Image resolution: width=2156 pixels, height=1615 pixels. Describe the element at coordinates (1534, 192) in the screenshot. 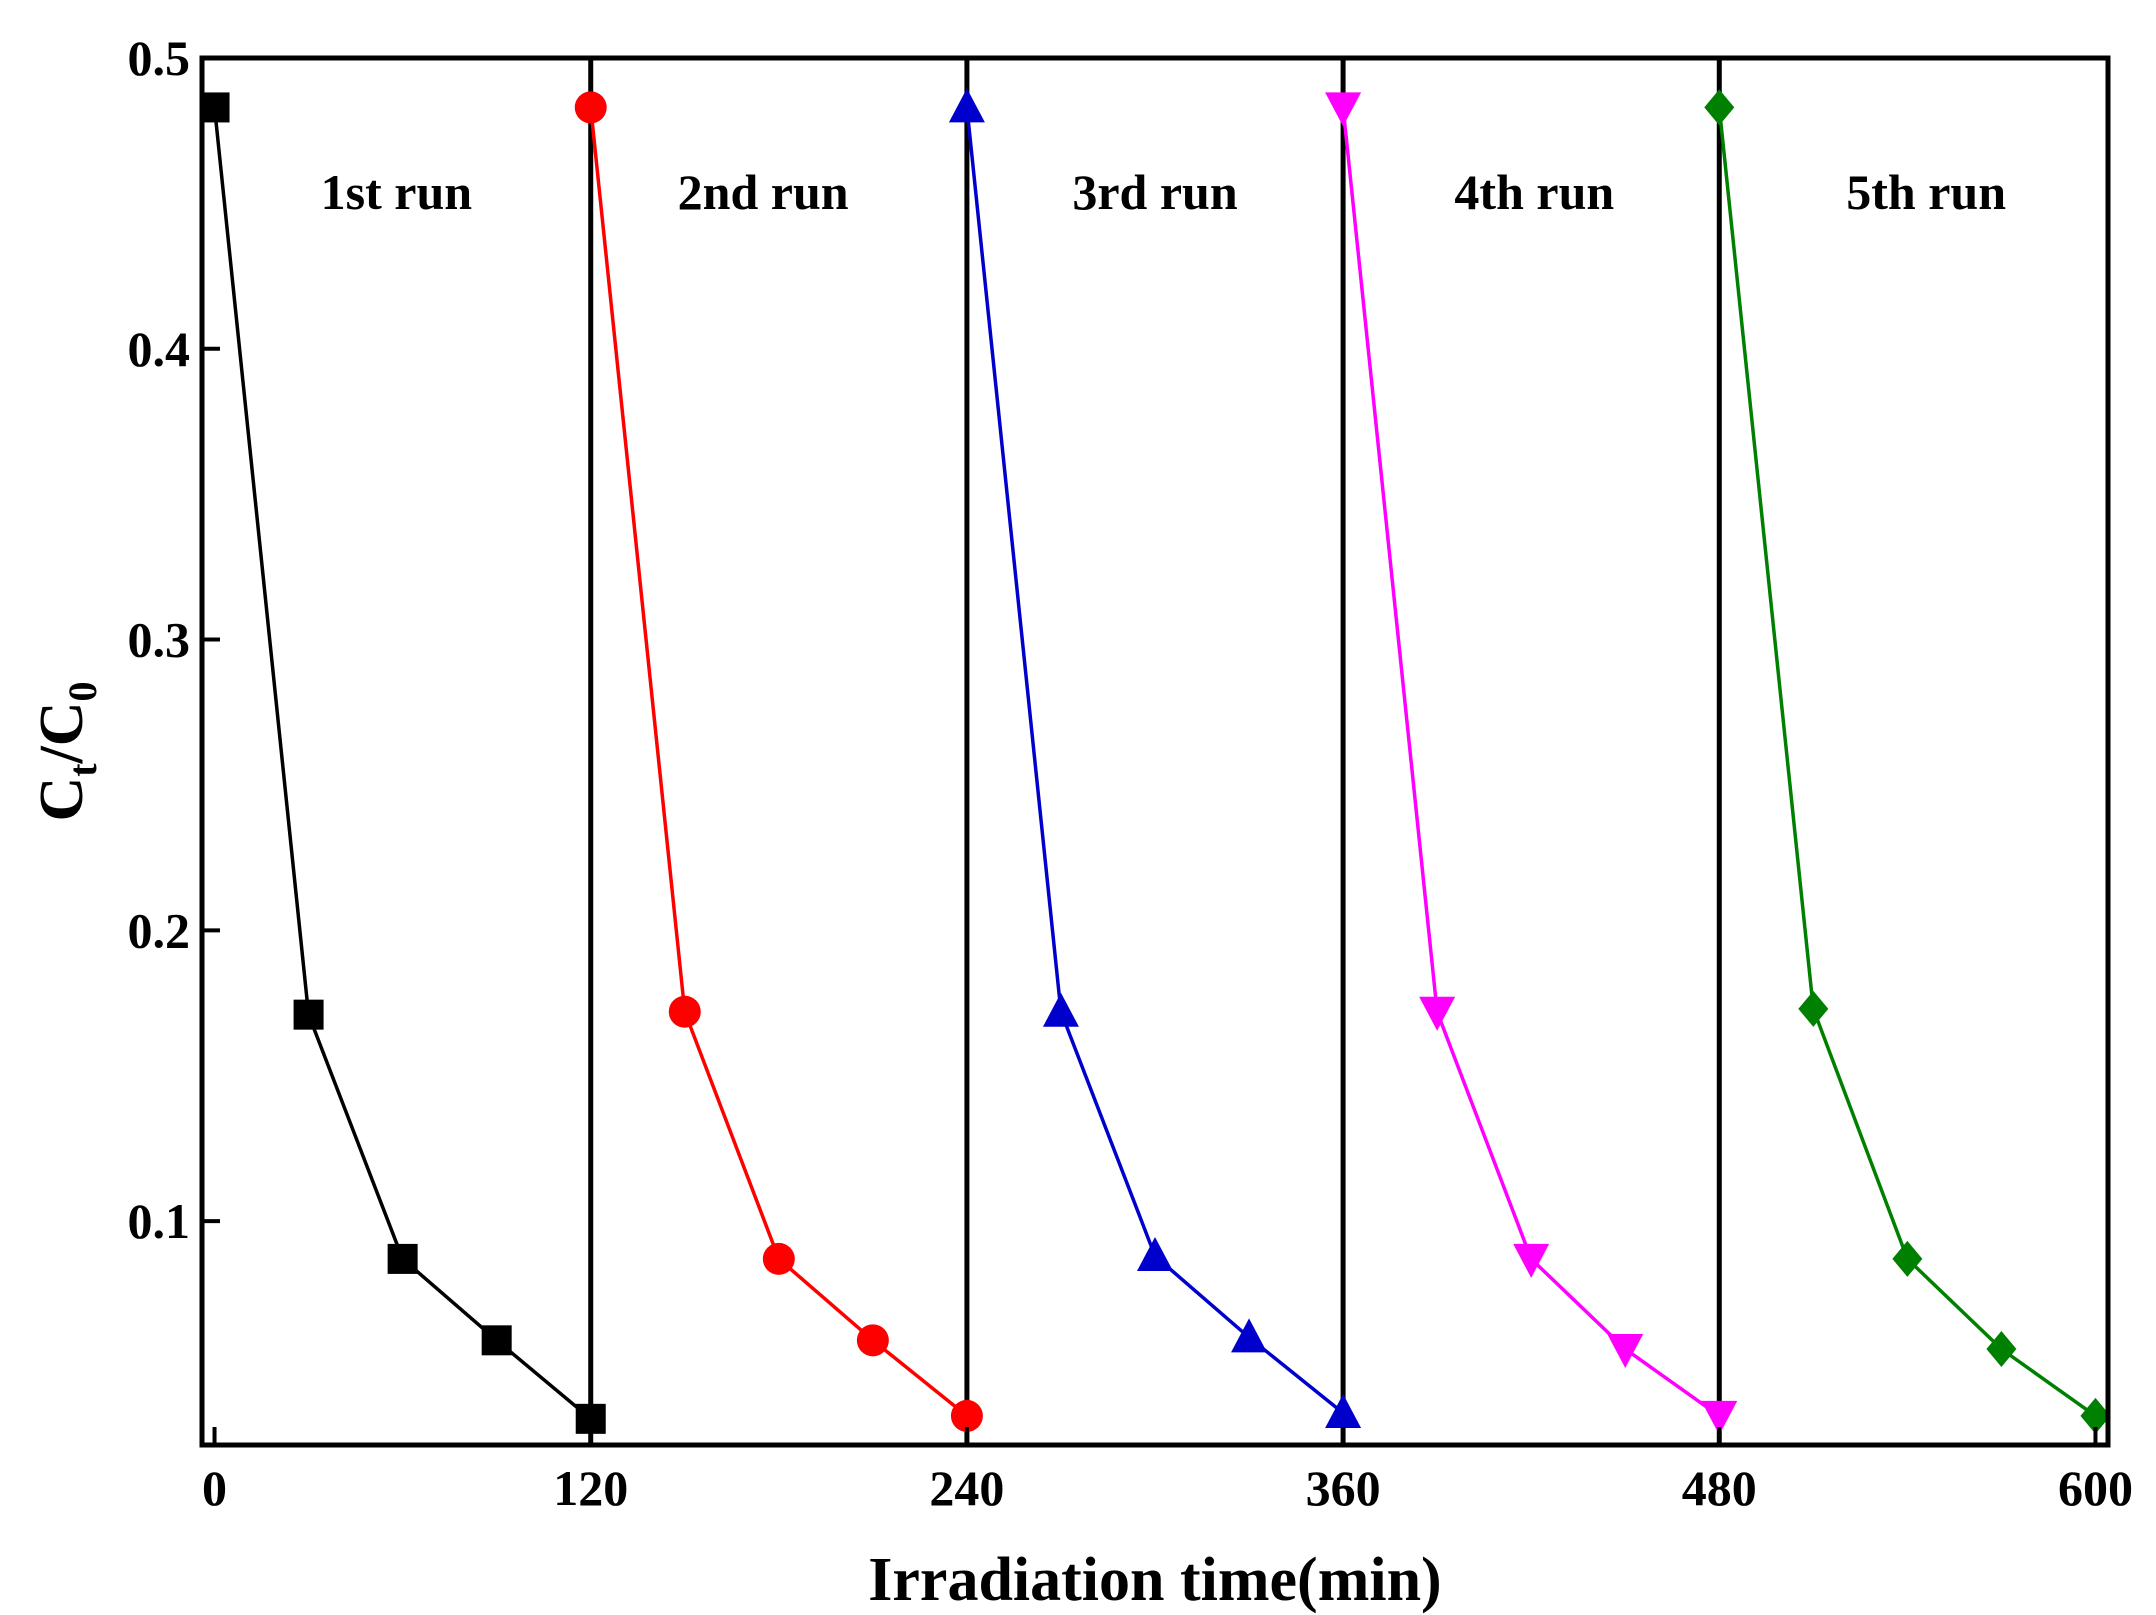

I see `run-label-4: 4th run` at that location.